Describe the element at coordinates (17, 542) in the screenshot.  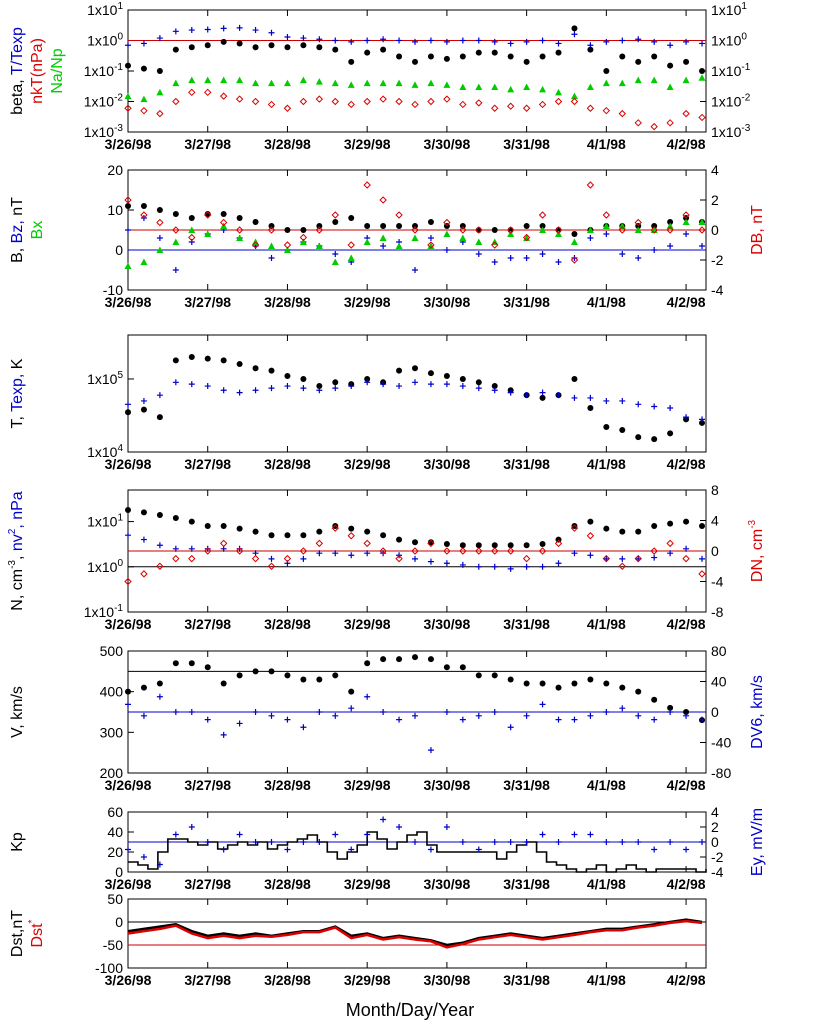
I see `y-axis-title-left-part-3: nv` at that location.